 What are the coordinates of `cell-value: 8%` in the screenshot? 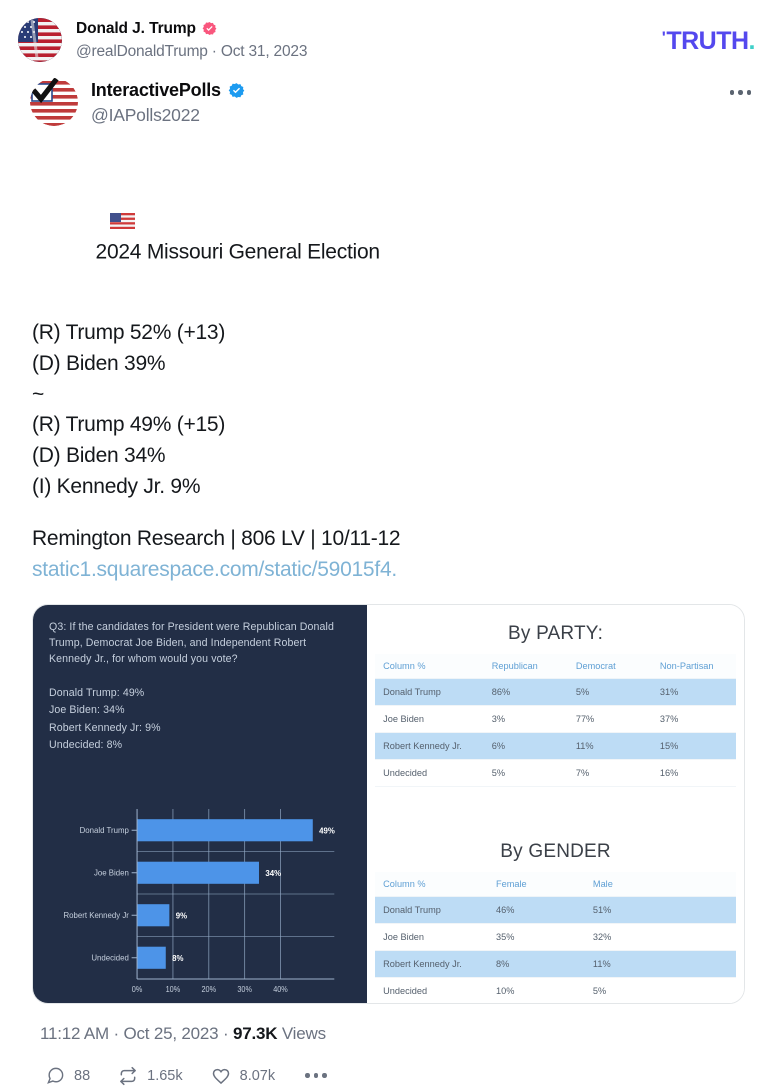 It's located at (536, 964).